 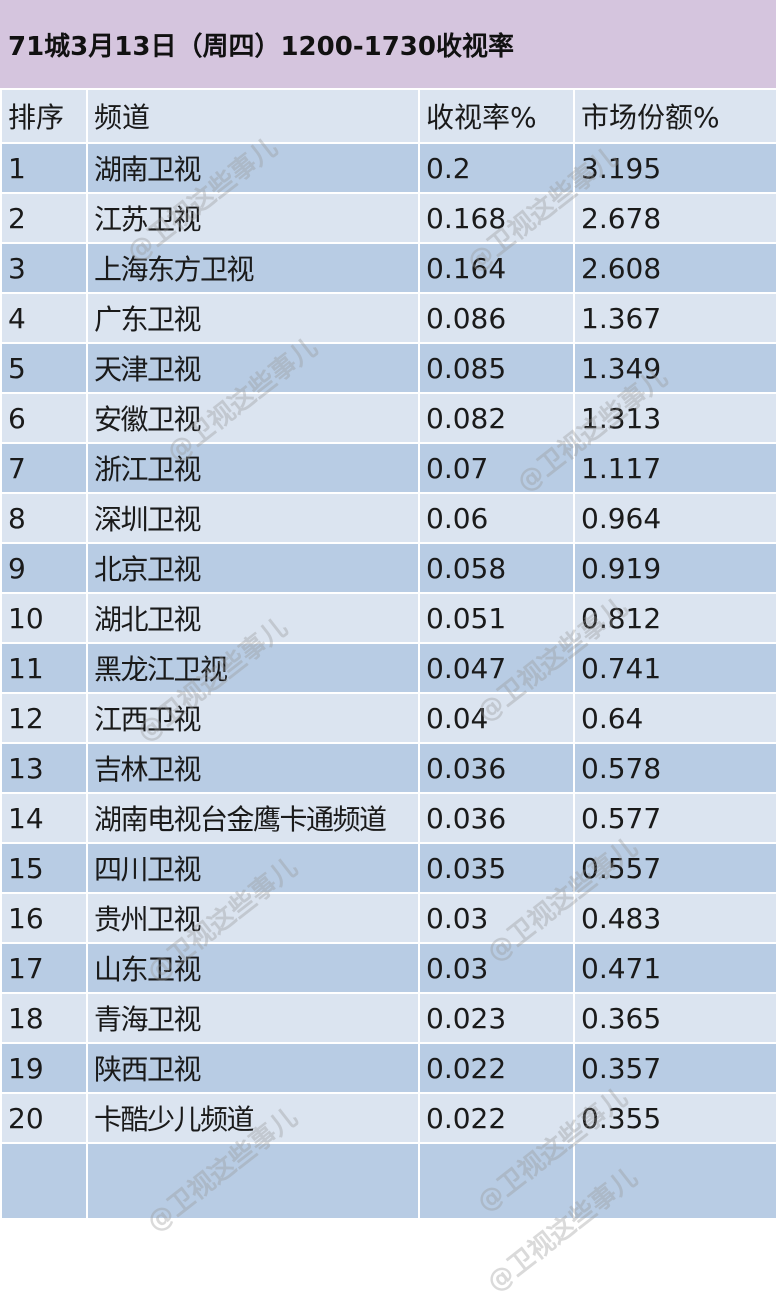 I want to click on table-row: 18 青海卫视 0.023 0.365, so click(x=388, y=1018).